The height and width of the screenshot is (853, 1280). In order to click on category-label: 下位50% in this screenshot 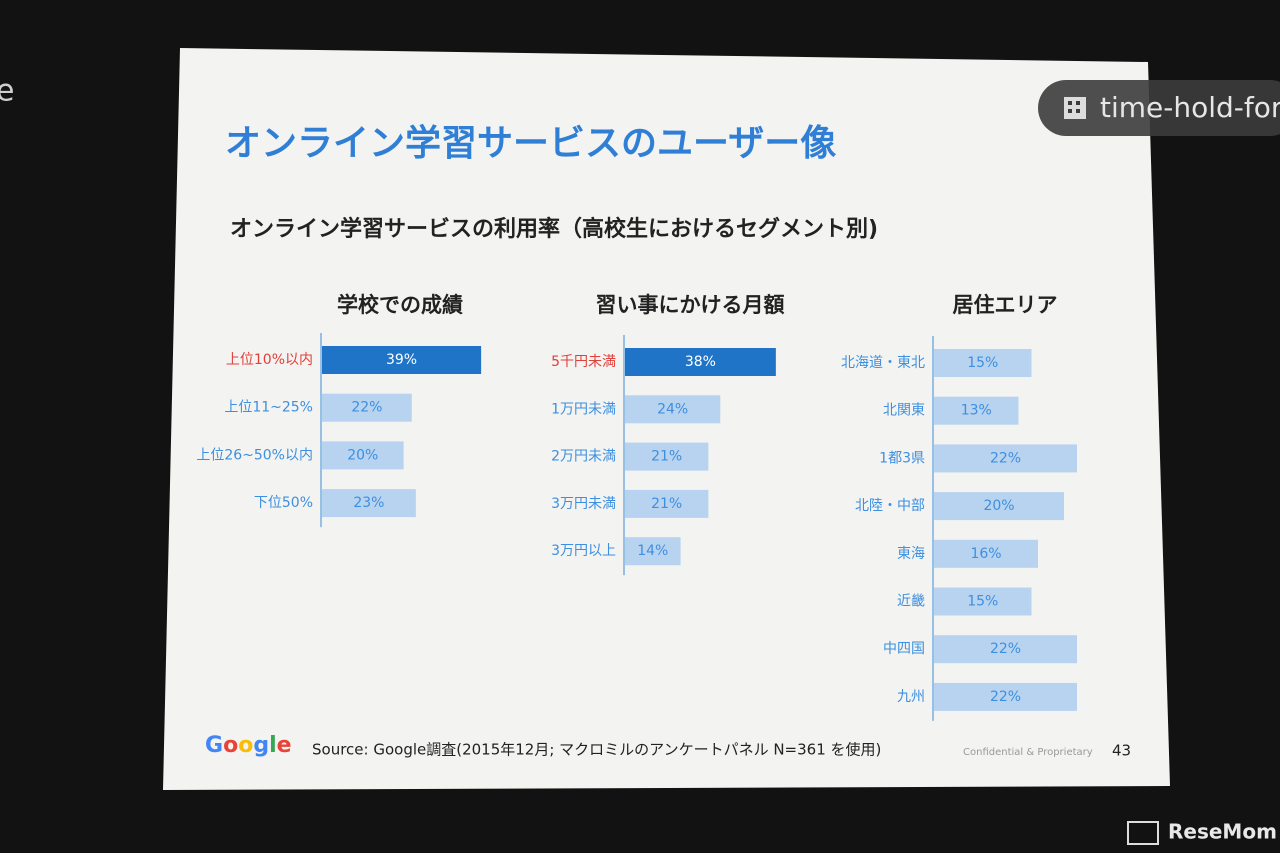, I will do `click(283, 503)`.